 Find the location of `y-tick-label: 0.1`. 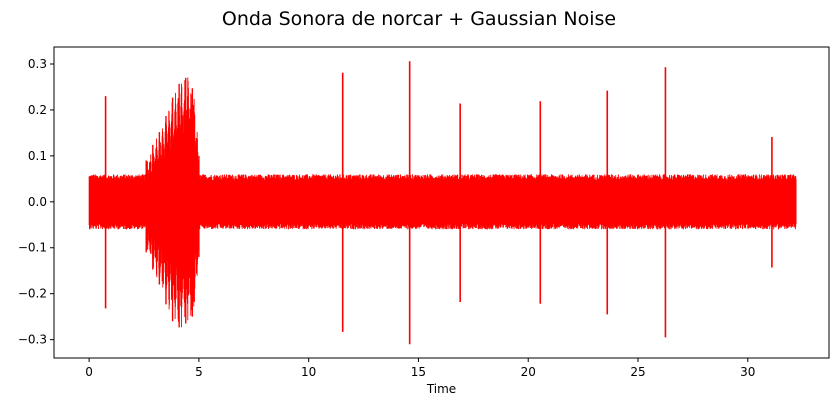

y-tick-label: 0.1 is located at coordinates (37, 156).